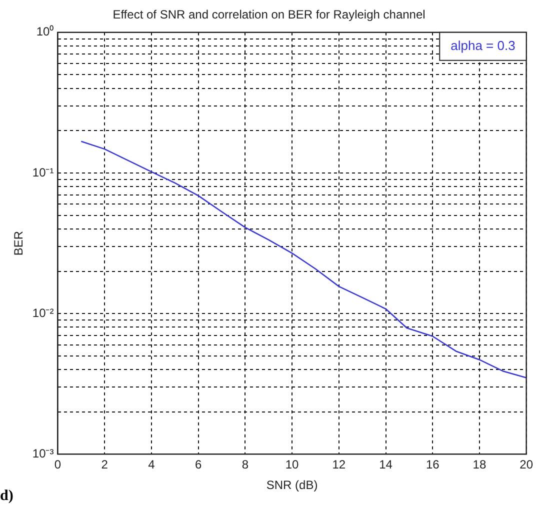  Describe the element at coordinates (292, 465) in the screenshot. I see `x-tick-label: 10` at that location.